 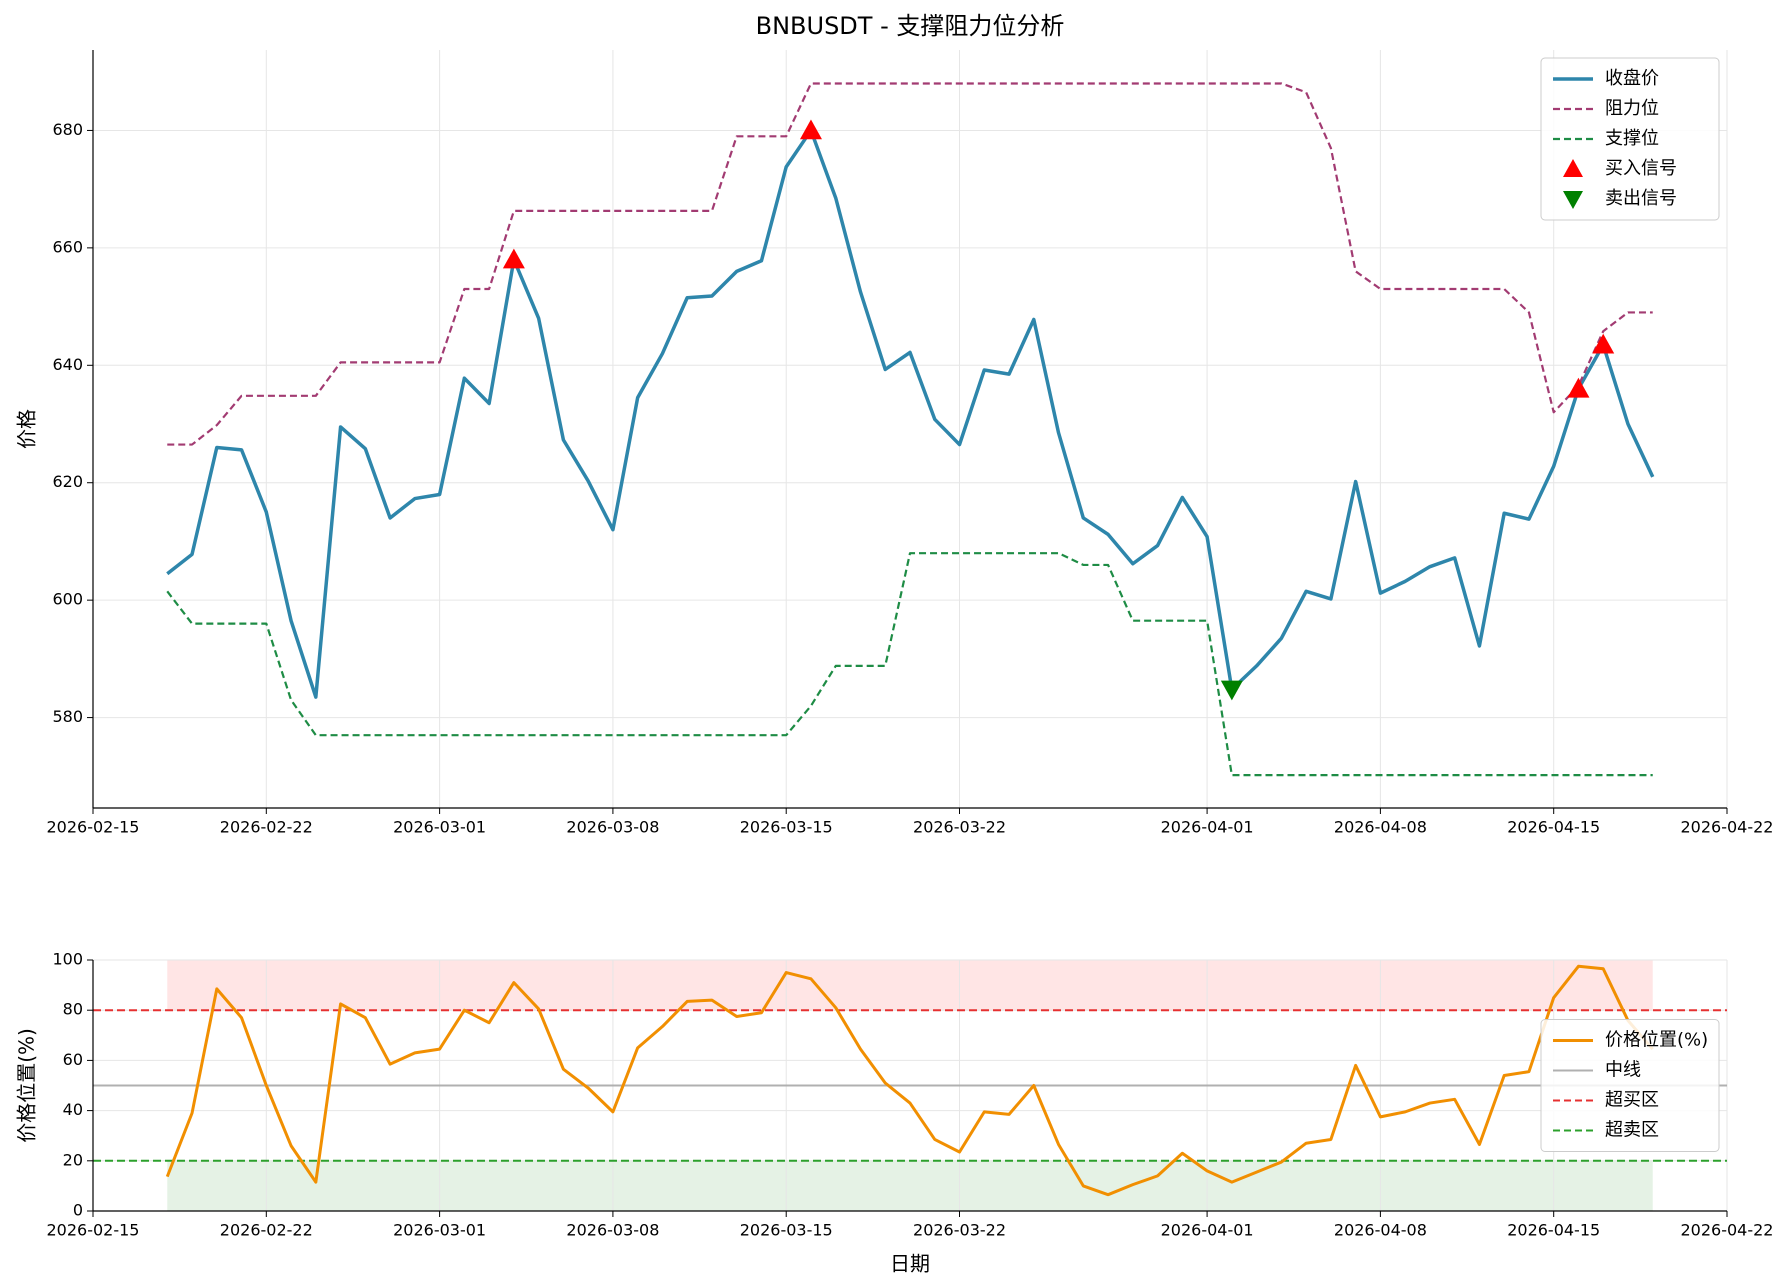 I want to click on y-tick-label: 0, so click(x=78, y=1210).